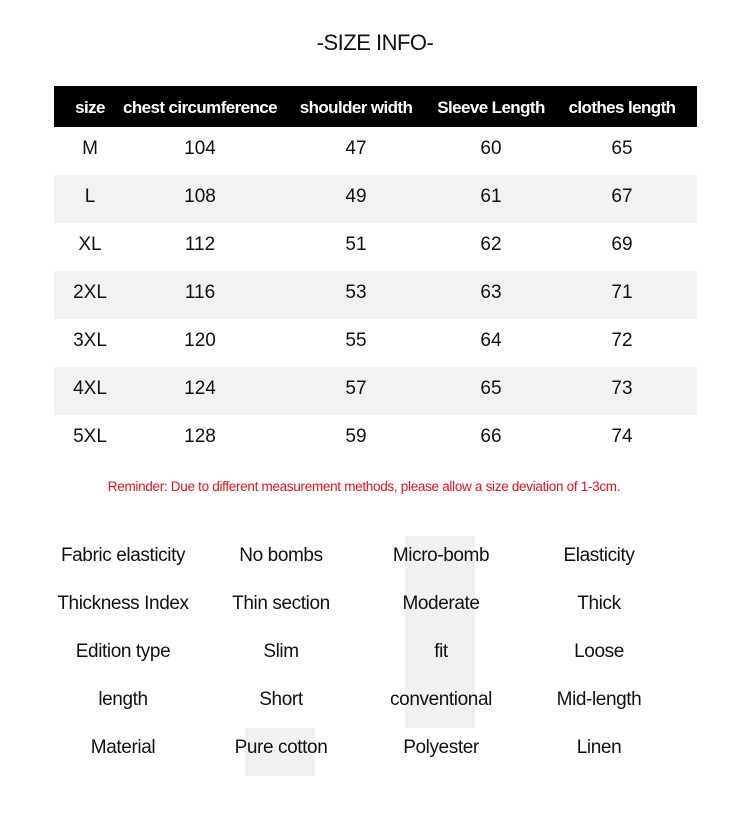 The image size is (750, 815). I want to click on table-cell: 64, so click(491, 340).